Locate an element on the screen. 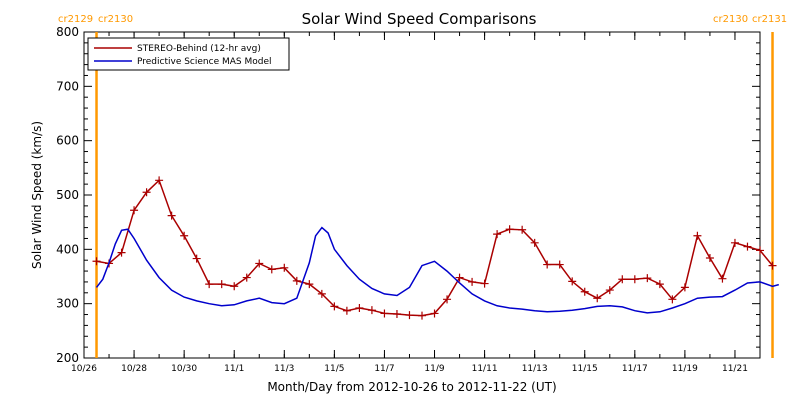 The height and width of the screenshot is (400, 800). carrington-label-left-1: cr2129 is located at coordinates (75, 19).